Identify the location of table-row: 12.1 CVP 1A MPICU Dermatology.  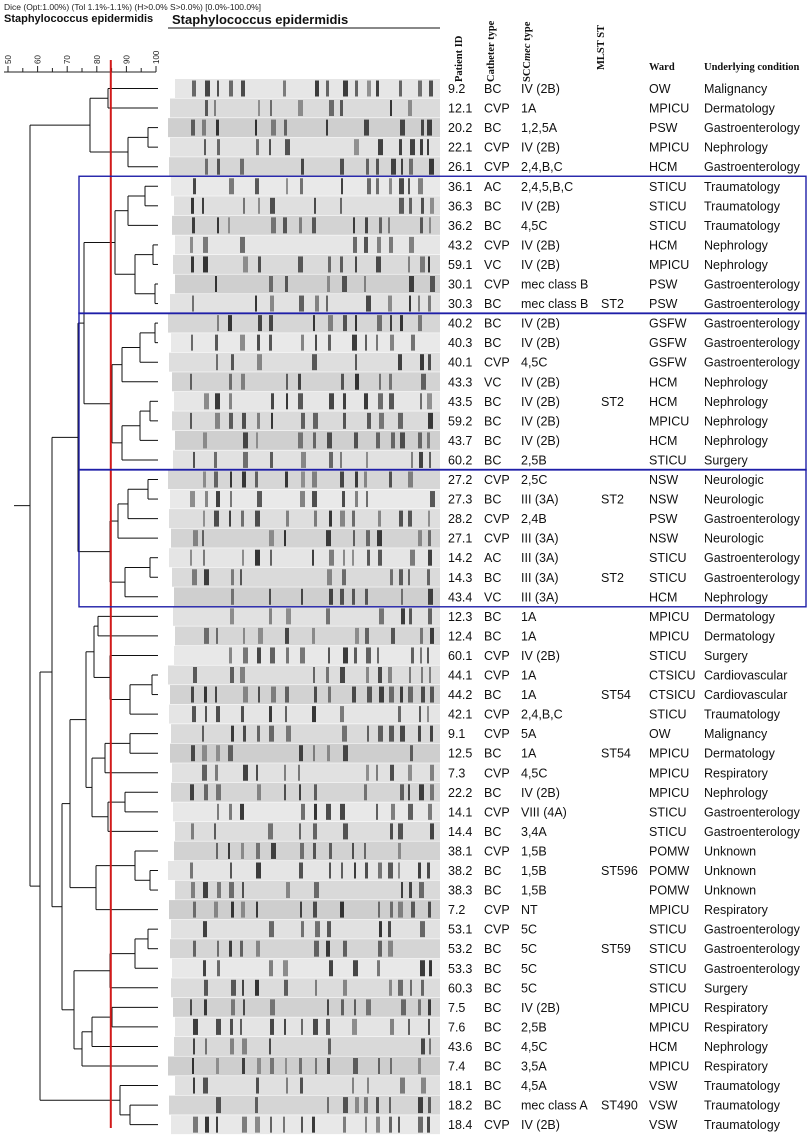
(612, 109).